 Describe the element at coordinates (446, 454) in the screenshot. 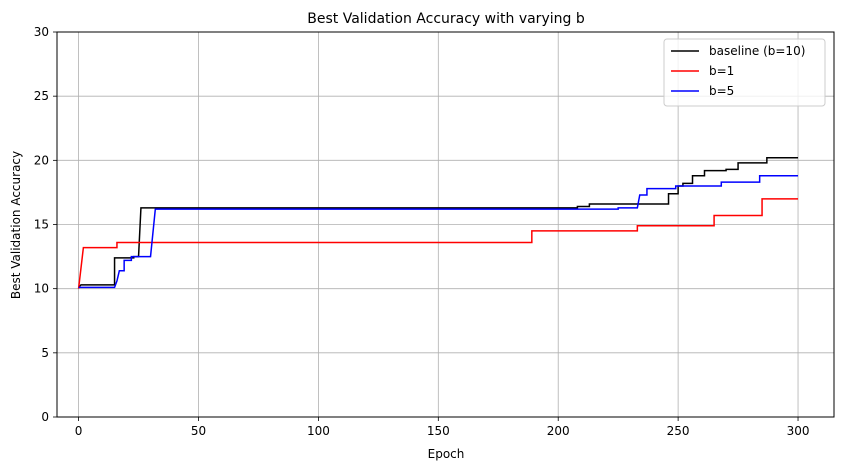

I see `x-axis-label: Epoch` at that location.